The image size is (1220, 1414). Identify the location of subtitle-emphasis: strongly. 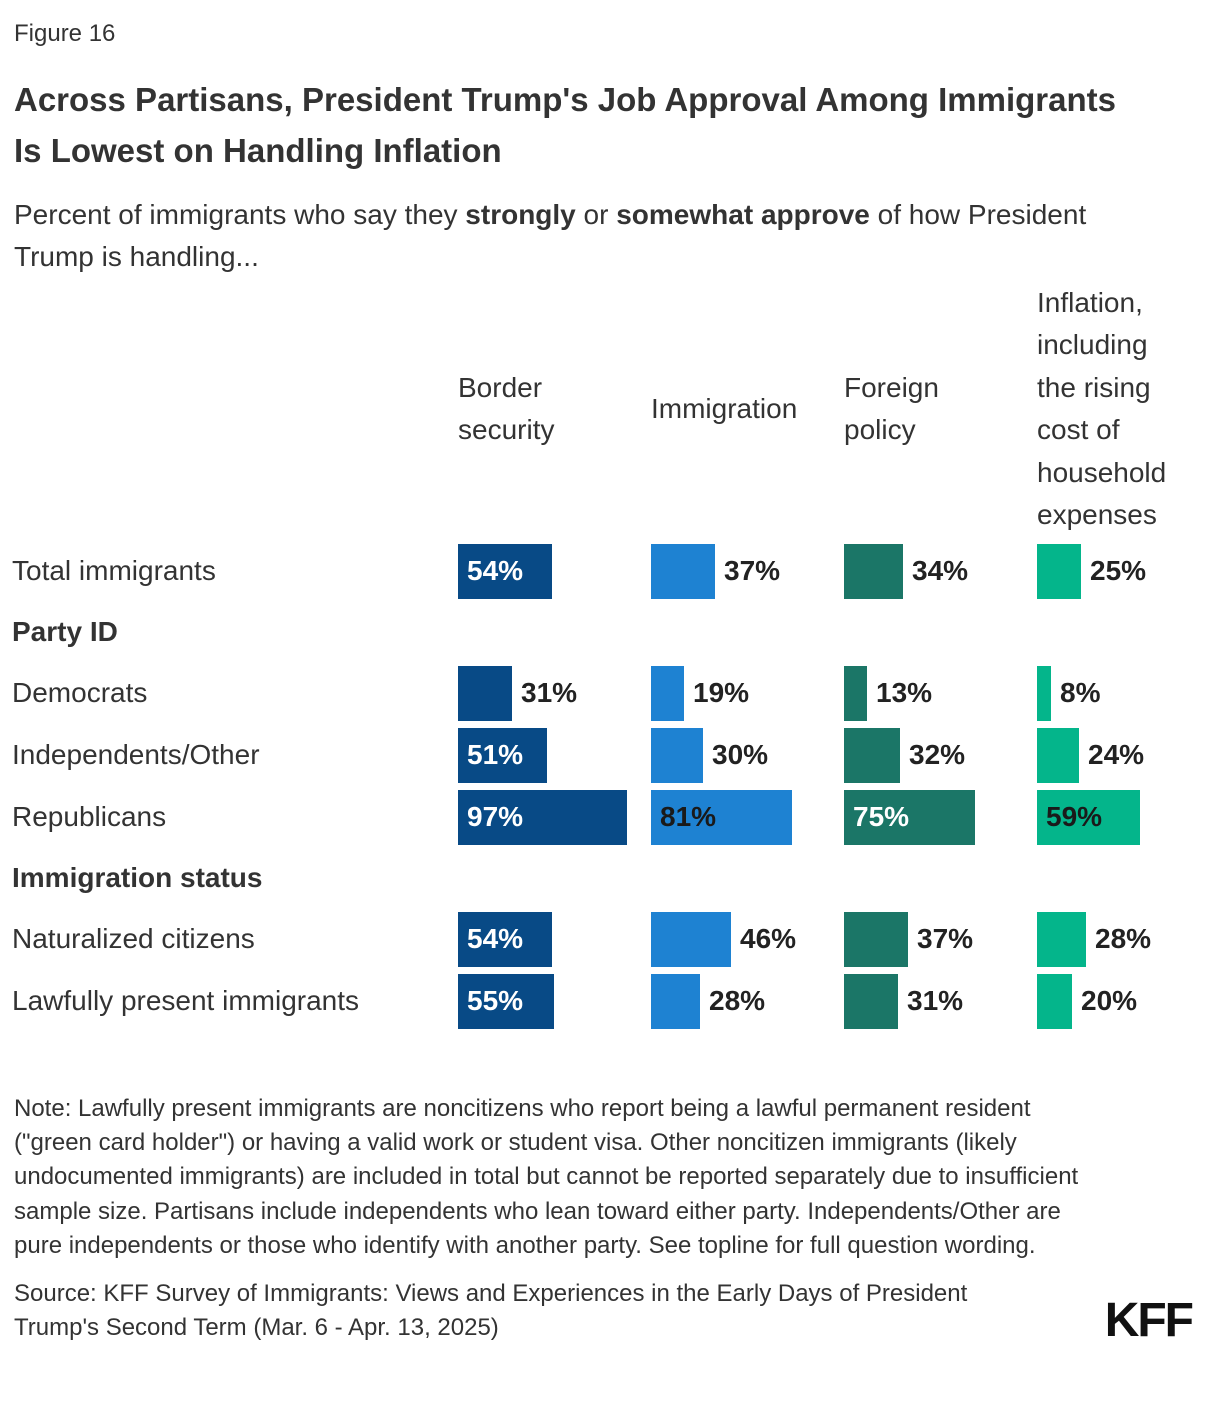
(520, 215).